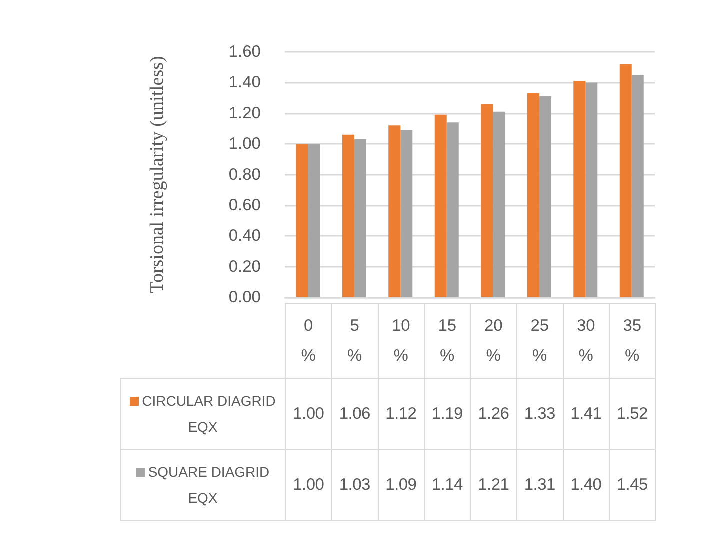  Describe the element at coordinates (244, 113) in the screenshot. I see `y-tick-label: 1.20` at that location.